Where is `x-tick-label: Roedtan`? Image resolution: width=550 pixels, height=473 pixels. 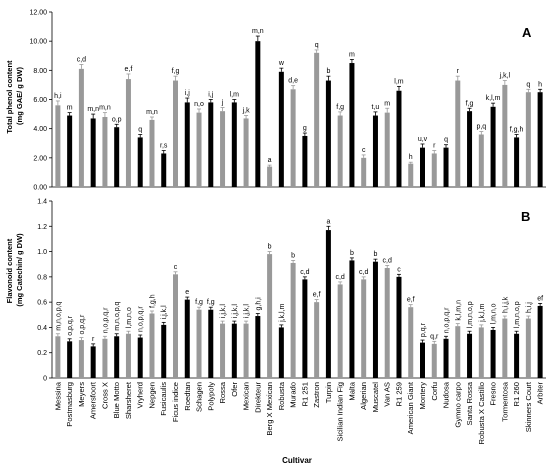
x-tick-label: Roedtan is located at coordinates (187, 396).